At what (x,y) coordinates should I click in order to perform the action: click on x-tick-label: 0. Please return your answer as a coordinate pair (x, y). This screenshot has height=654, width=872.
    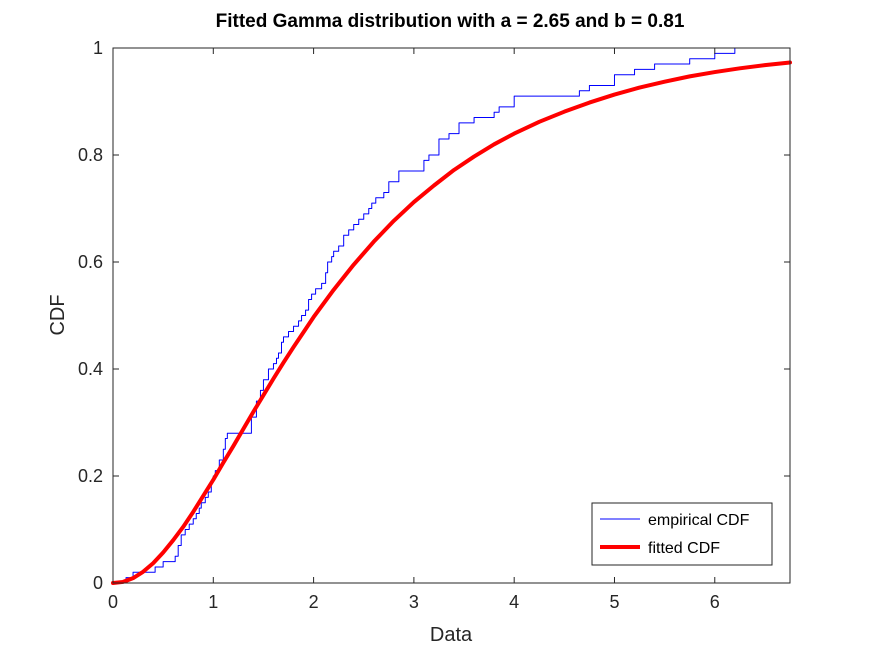
    Looking at the image, I should click on (113, 602).